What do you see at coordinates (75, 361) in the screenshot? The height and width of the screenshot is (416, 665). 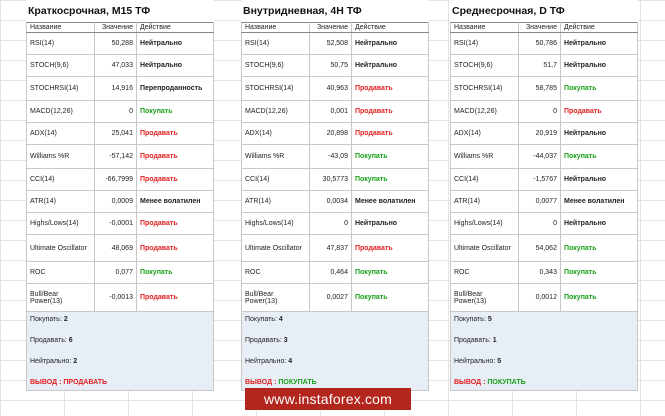 I see `summary-value: 2` at bounding box center [75, 361].